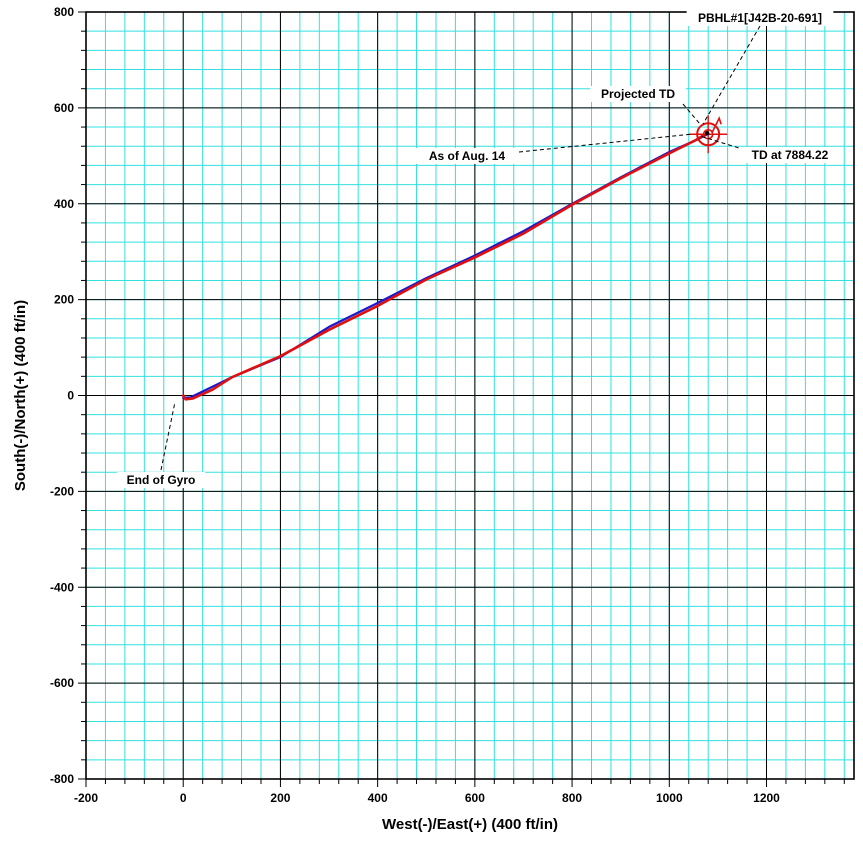  I want to click on y-tick-label: -600, so click(62, 683).